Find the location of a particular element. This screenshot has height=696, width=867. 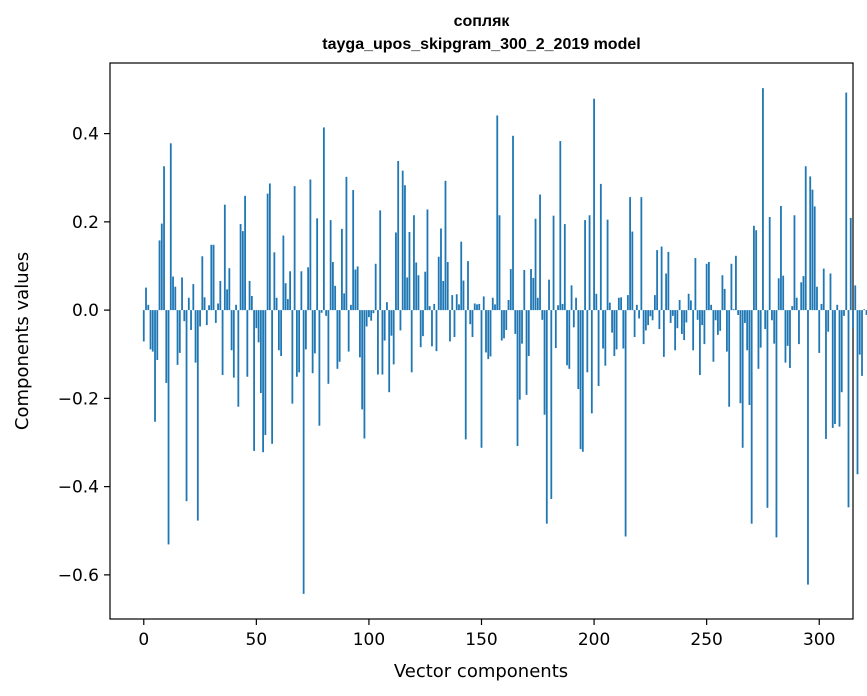

chart-title: сопляк is located at coordinates (481, 21).